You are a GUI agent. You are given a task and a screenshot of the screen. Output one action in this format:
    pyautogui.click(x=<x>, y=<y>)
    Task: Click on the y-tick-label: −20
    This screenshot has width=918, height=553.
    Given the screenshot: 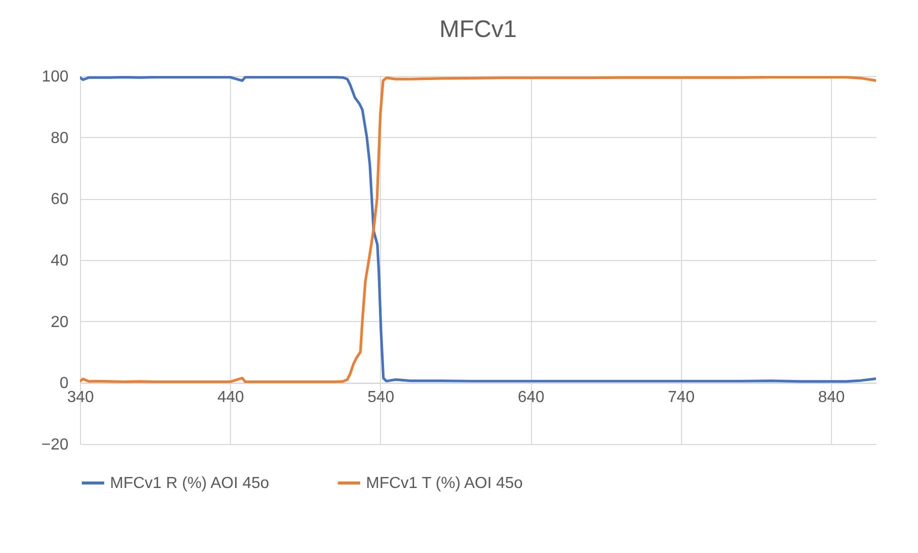 What is the action you would take?
    pyautogui.click(x=55, y=445)
    